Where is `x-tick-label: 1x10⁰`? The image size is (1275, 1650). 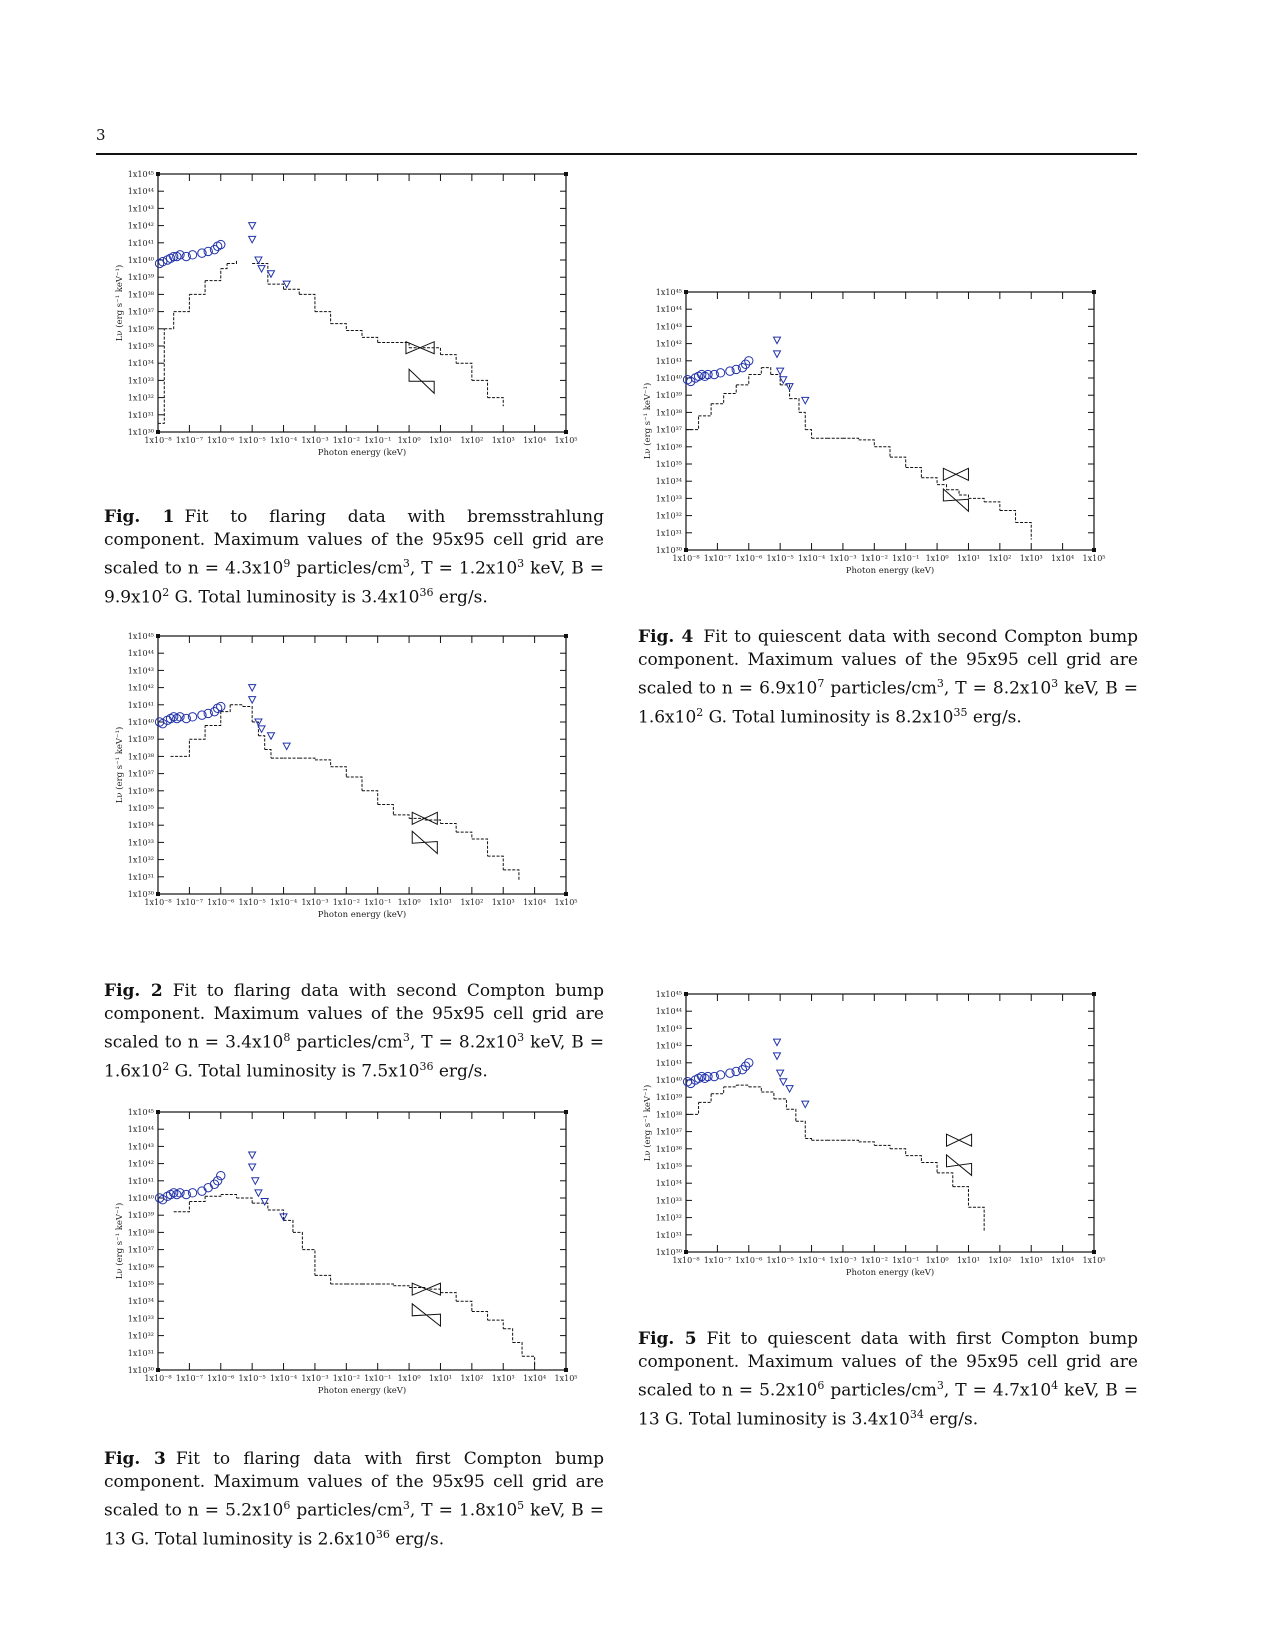
x-tick-label: 1x10⁰ is located at coordinates (409, 902).